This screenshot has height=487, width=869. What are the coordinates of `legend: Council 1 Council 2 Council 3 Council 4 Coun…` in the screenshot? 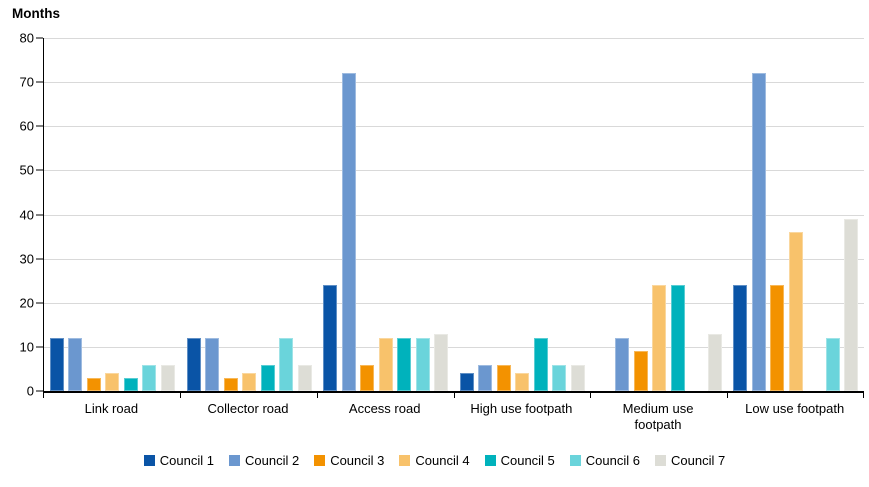 It's located at (434, 460).